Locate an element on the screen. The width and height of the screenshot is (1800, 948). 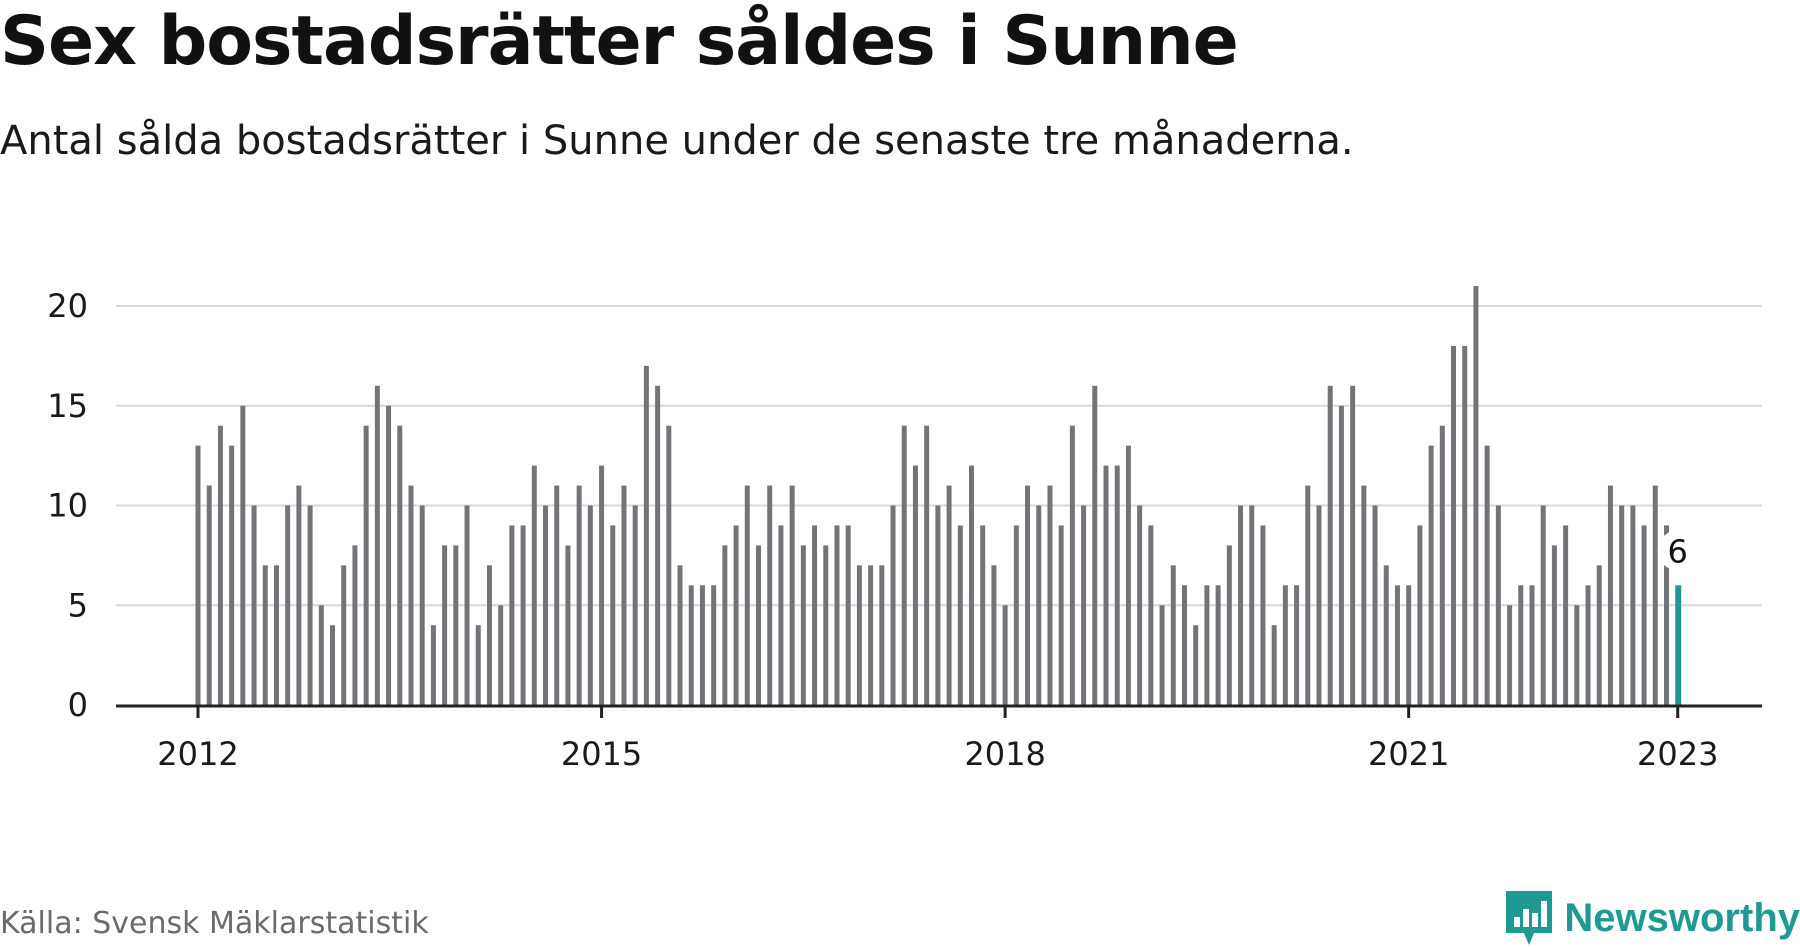
brand-name: Newsworthy is located at coordinates (1682, 917).